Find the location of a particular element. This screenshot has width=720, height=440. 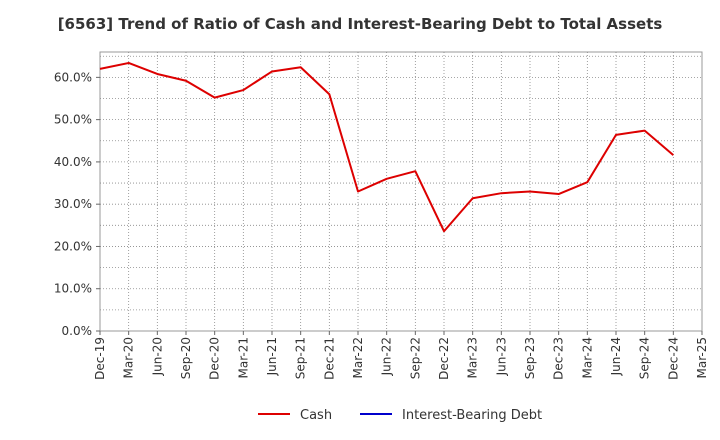

legend-item-interest-bearing-debt: Interest-Bearing Debt is located at coordinates (451, 415).